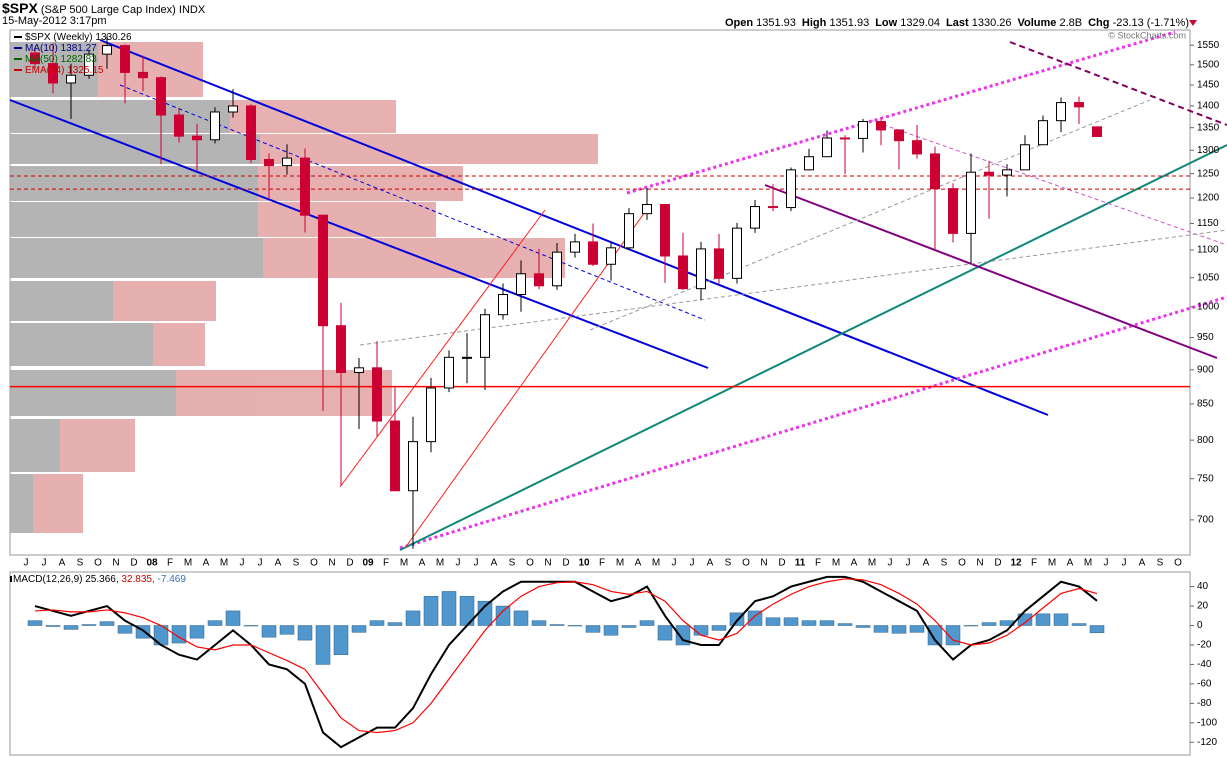 The height and width of the screenshot is (757, 1227). I want to click on x-tick-label: O, so click(314, 563).